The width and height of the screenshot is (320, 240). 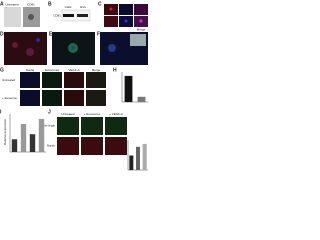 What do you see at coordinates (57, 15) in the screenshot?
I see `marker: CD81` at bounding box center [57, 15].